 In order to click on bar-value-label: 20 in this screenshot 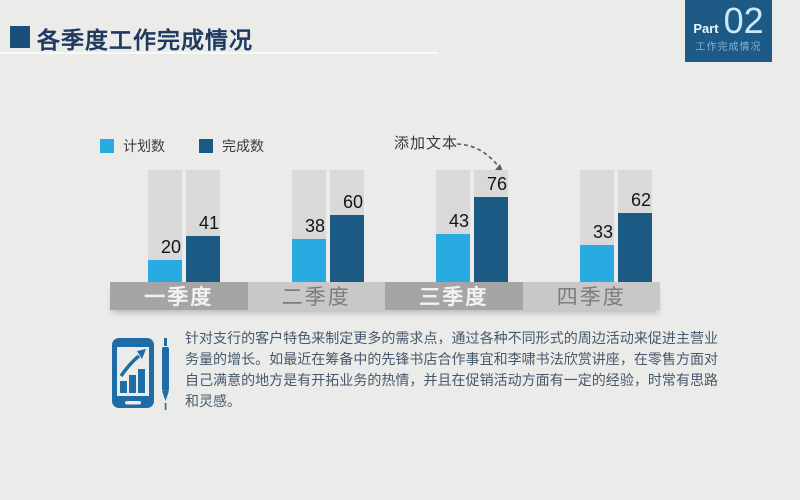, I will do `click(170, 247)`.